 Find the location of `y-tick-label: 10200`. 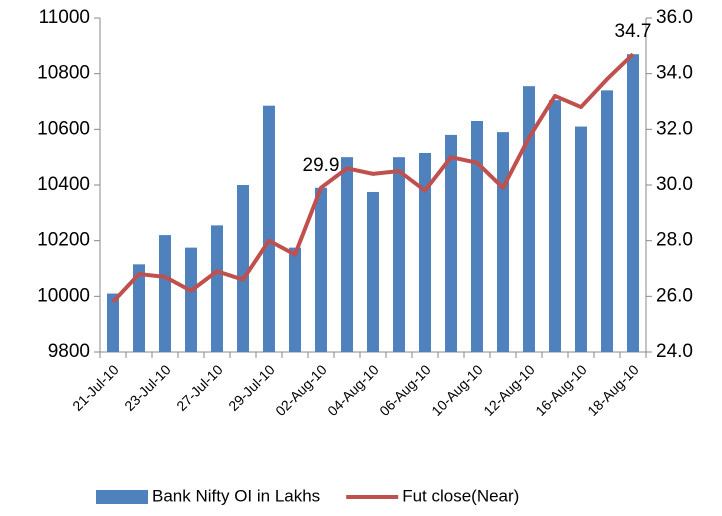

y-tick-label: 10200 is located at coordinates (63, 240).